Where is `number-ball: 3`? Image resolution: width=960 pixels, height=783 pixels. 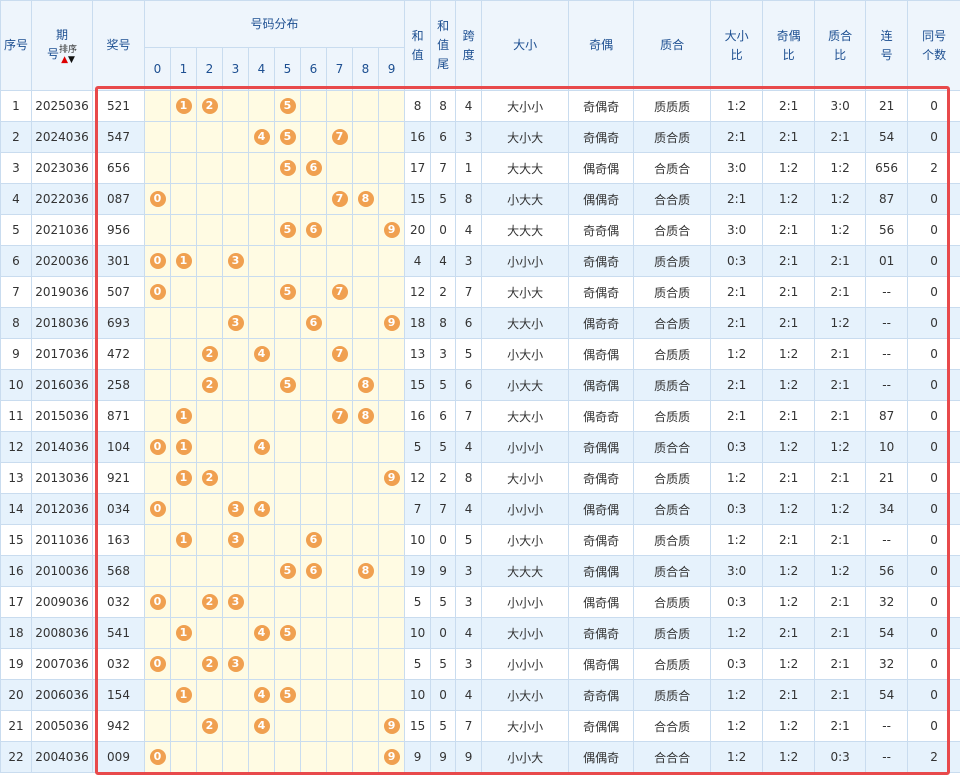
number-ball: 3 is located at coordinates (235, 540).